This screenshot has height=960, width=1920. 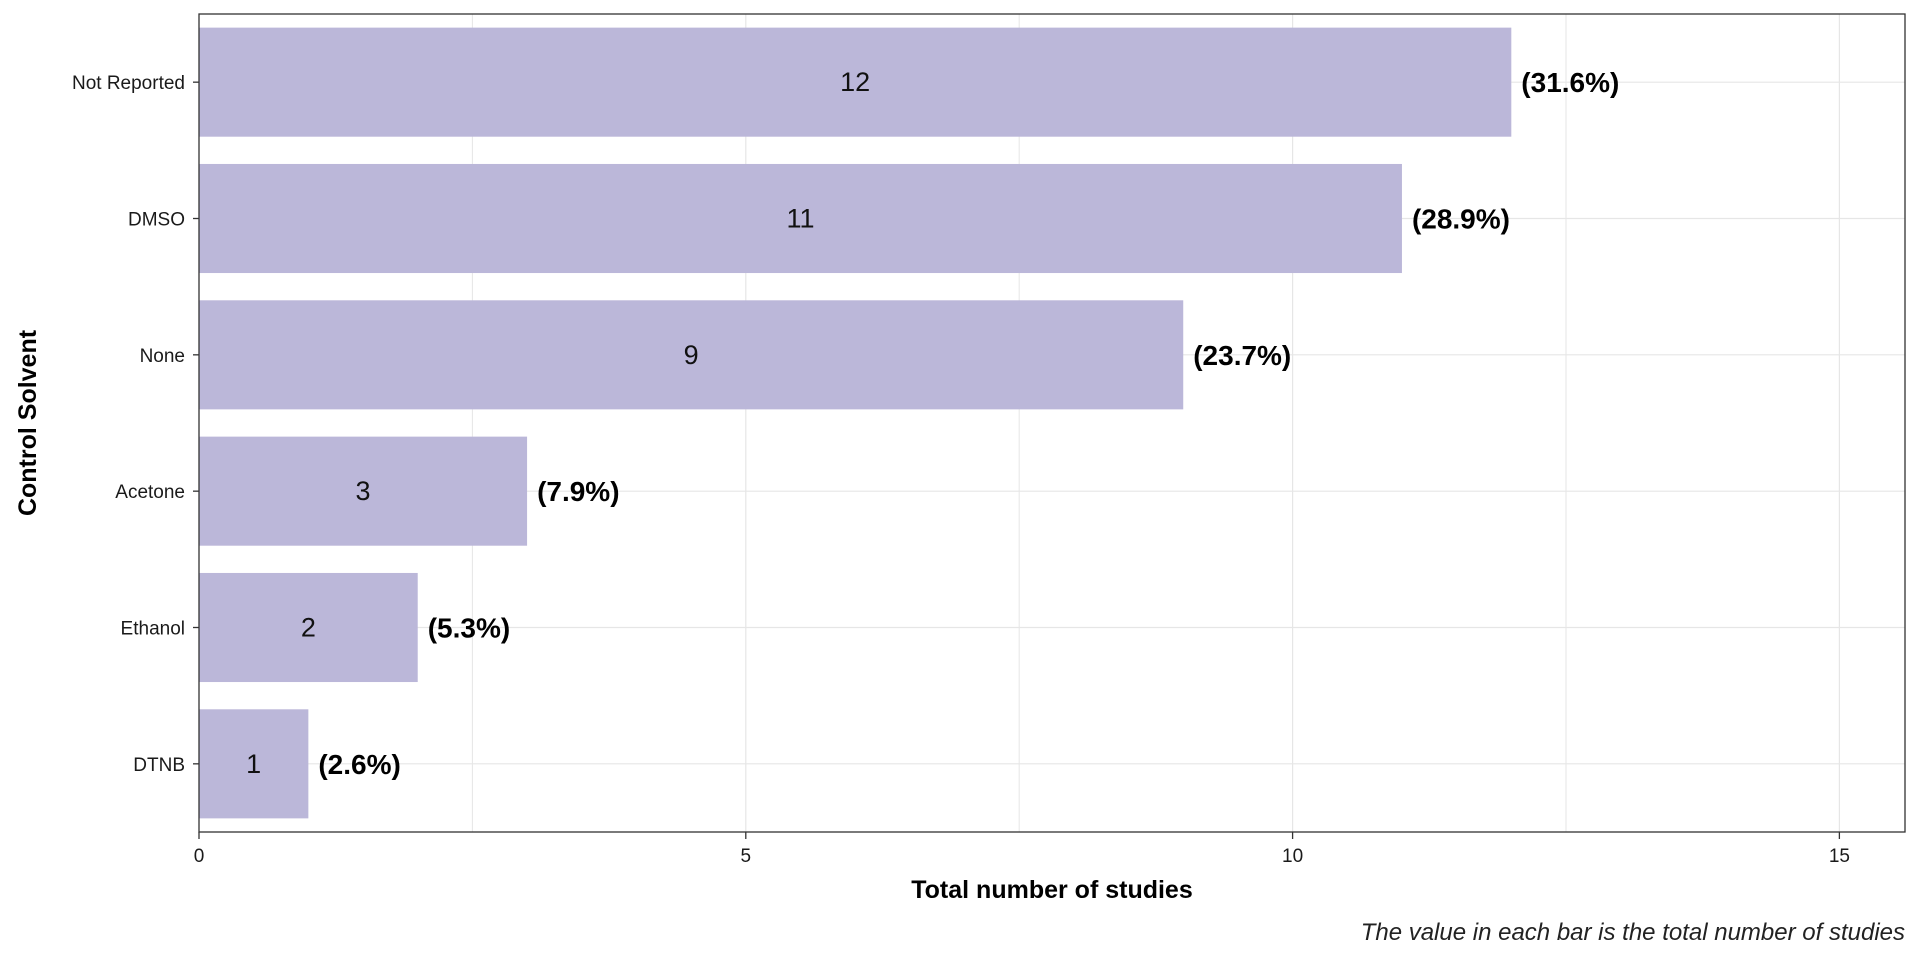 What do you see at coordinates (1052, 890) in the screenshot?
I see `x-axis-title: Total number of studies` at bounding box center [1052, 890].